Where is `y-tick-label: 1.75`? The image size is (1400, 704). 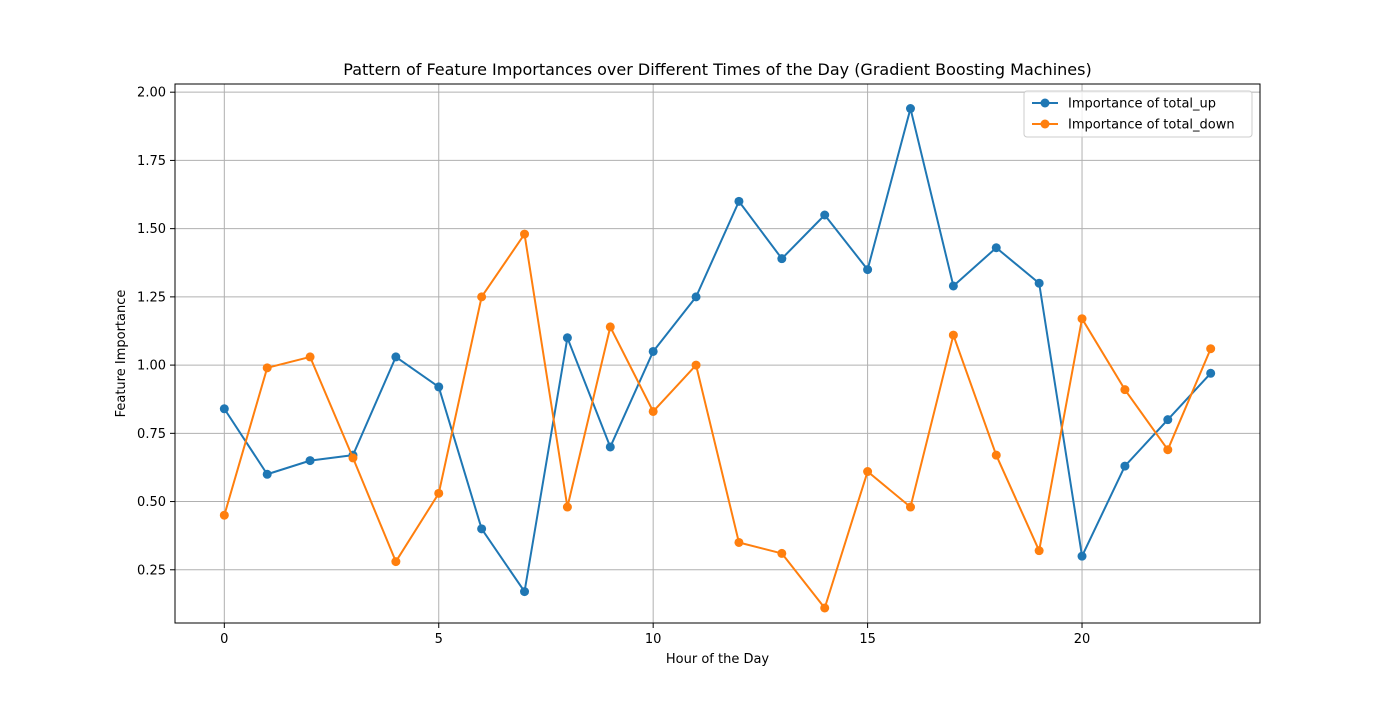 y-tick-label: 1.75 is located at coordinates (151, 161).